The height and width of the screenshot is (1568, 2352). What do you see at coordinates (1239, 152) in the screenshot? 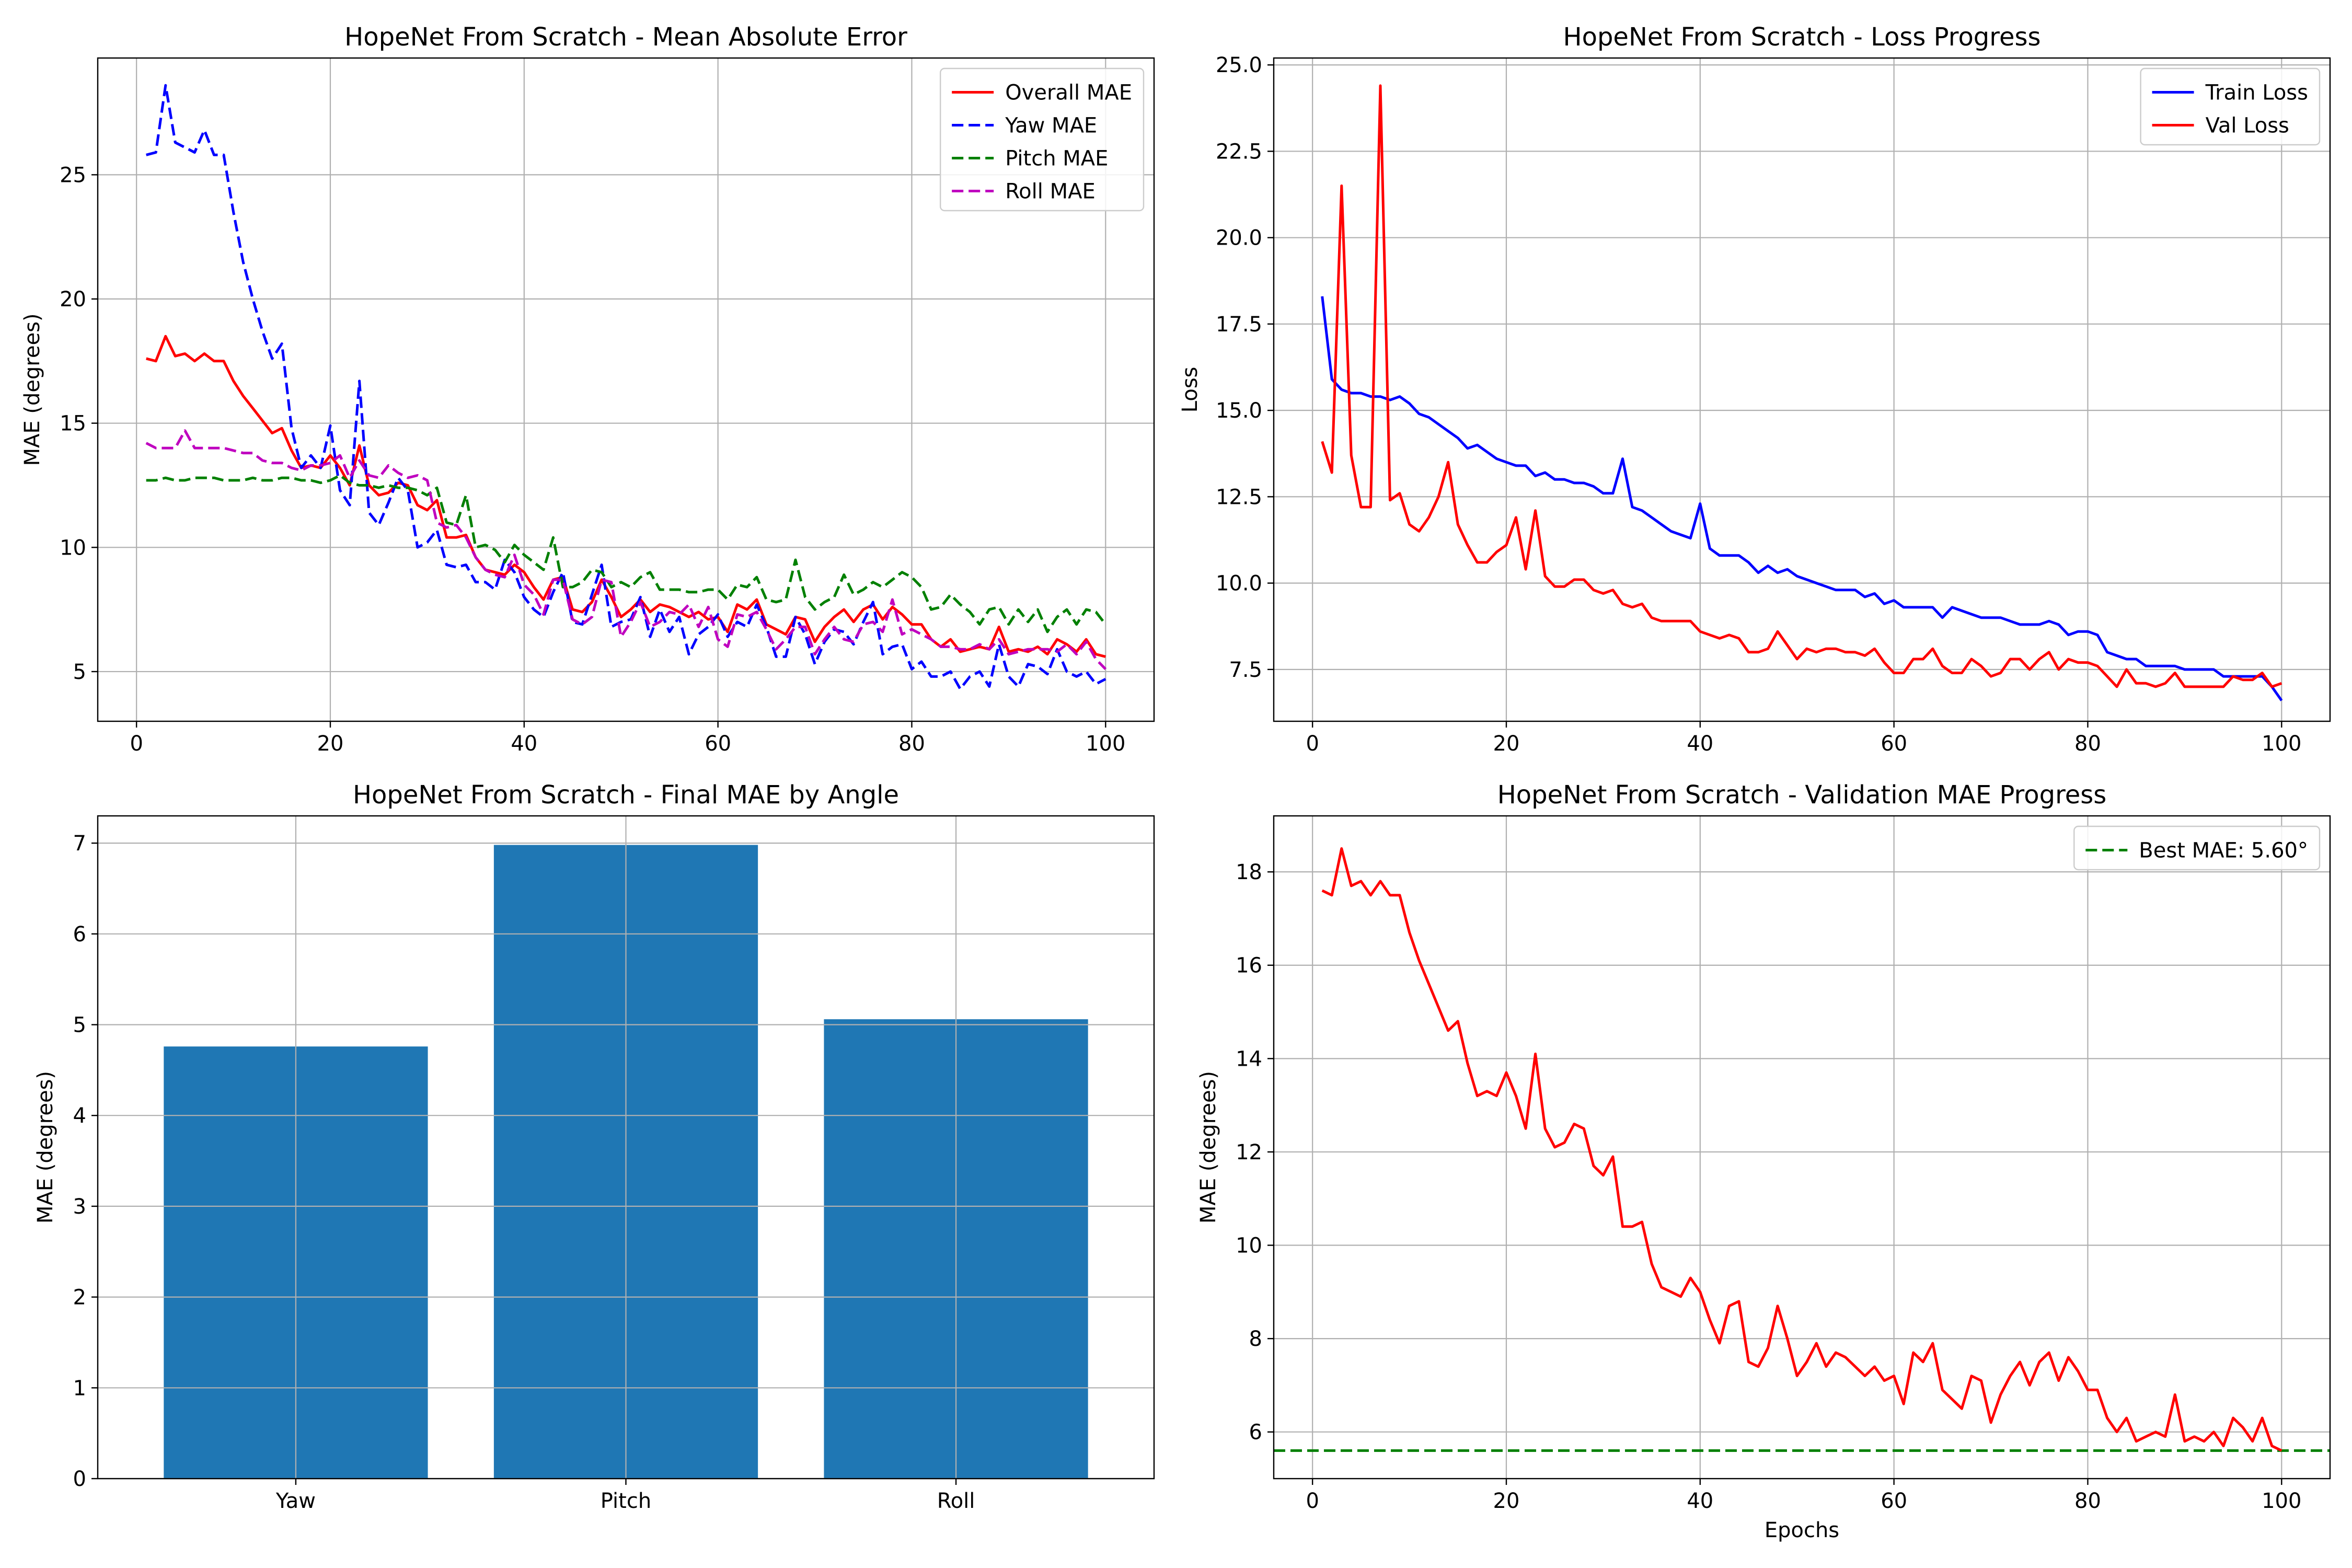
I see `y-tick-label: 22.5` at bounding box center [1239, 152].